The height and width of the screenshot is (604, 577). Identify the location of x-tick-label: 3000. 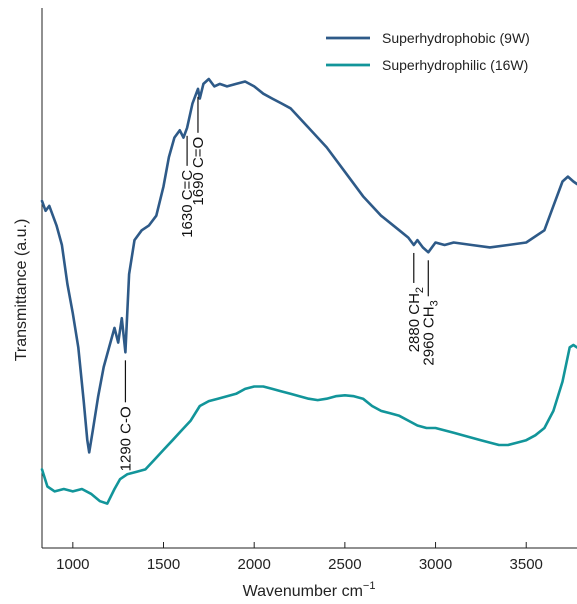
(435, 564).